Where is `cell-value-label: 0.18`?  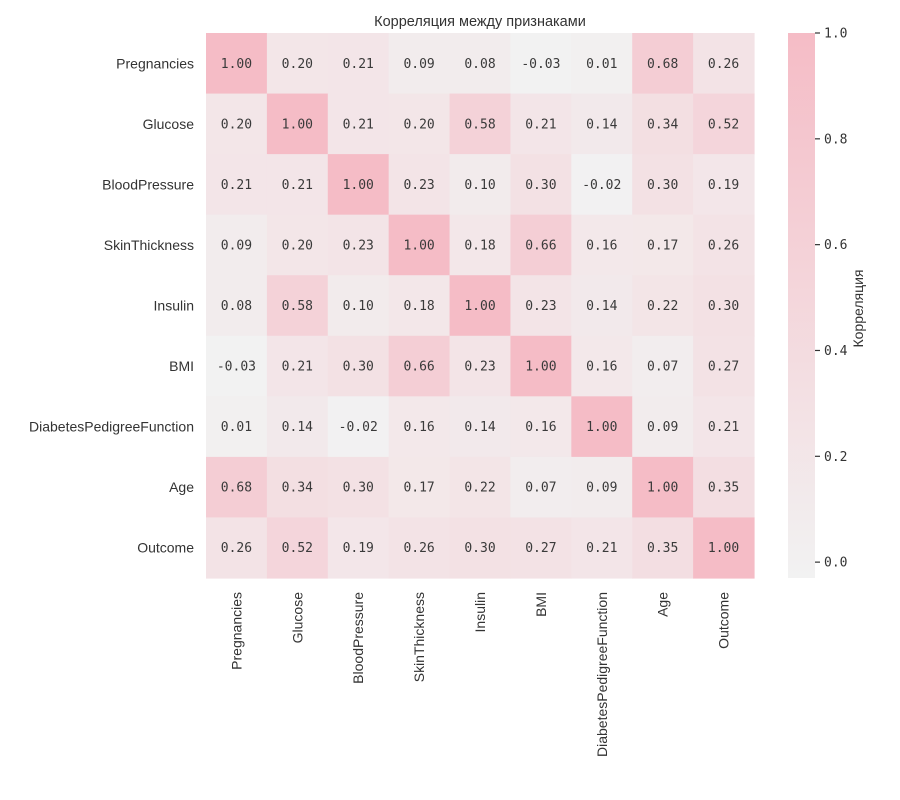 cell-value-label: 0.18 is located at coordinates (479, 245).